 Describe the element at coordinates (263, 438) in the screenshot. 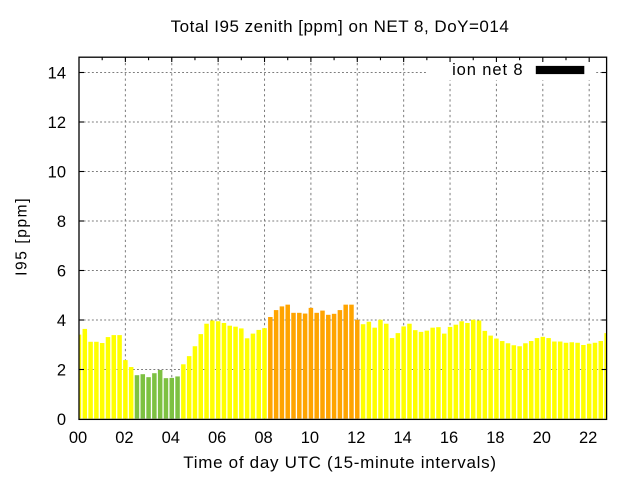

I see `svg-text: 08` at that location.